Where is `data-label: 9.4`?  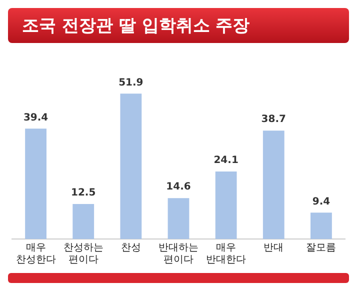 data-label: 9.4 is located at coordinates (321, 202).